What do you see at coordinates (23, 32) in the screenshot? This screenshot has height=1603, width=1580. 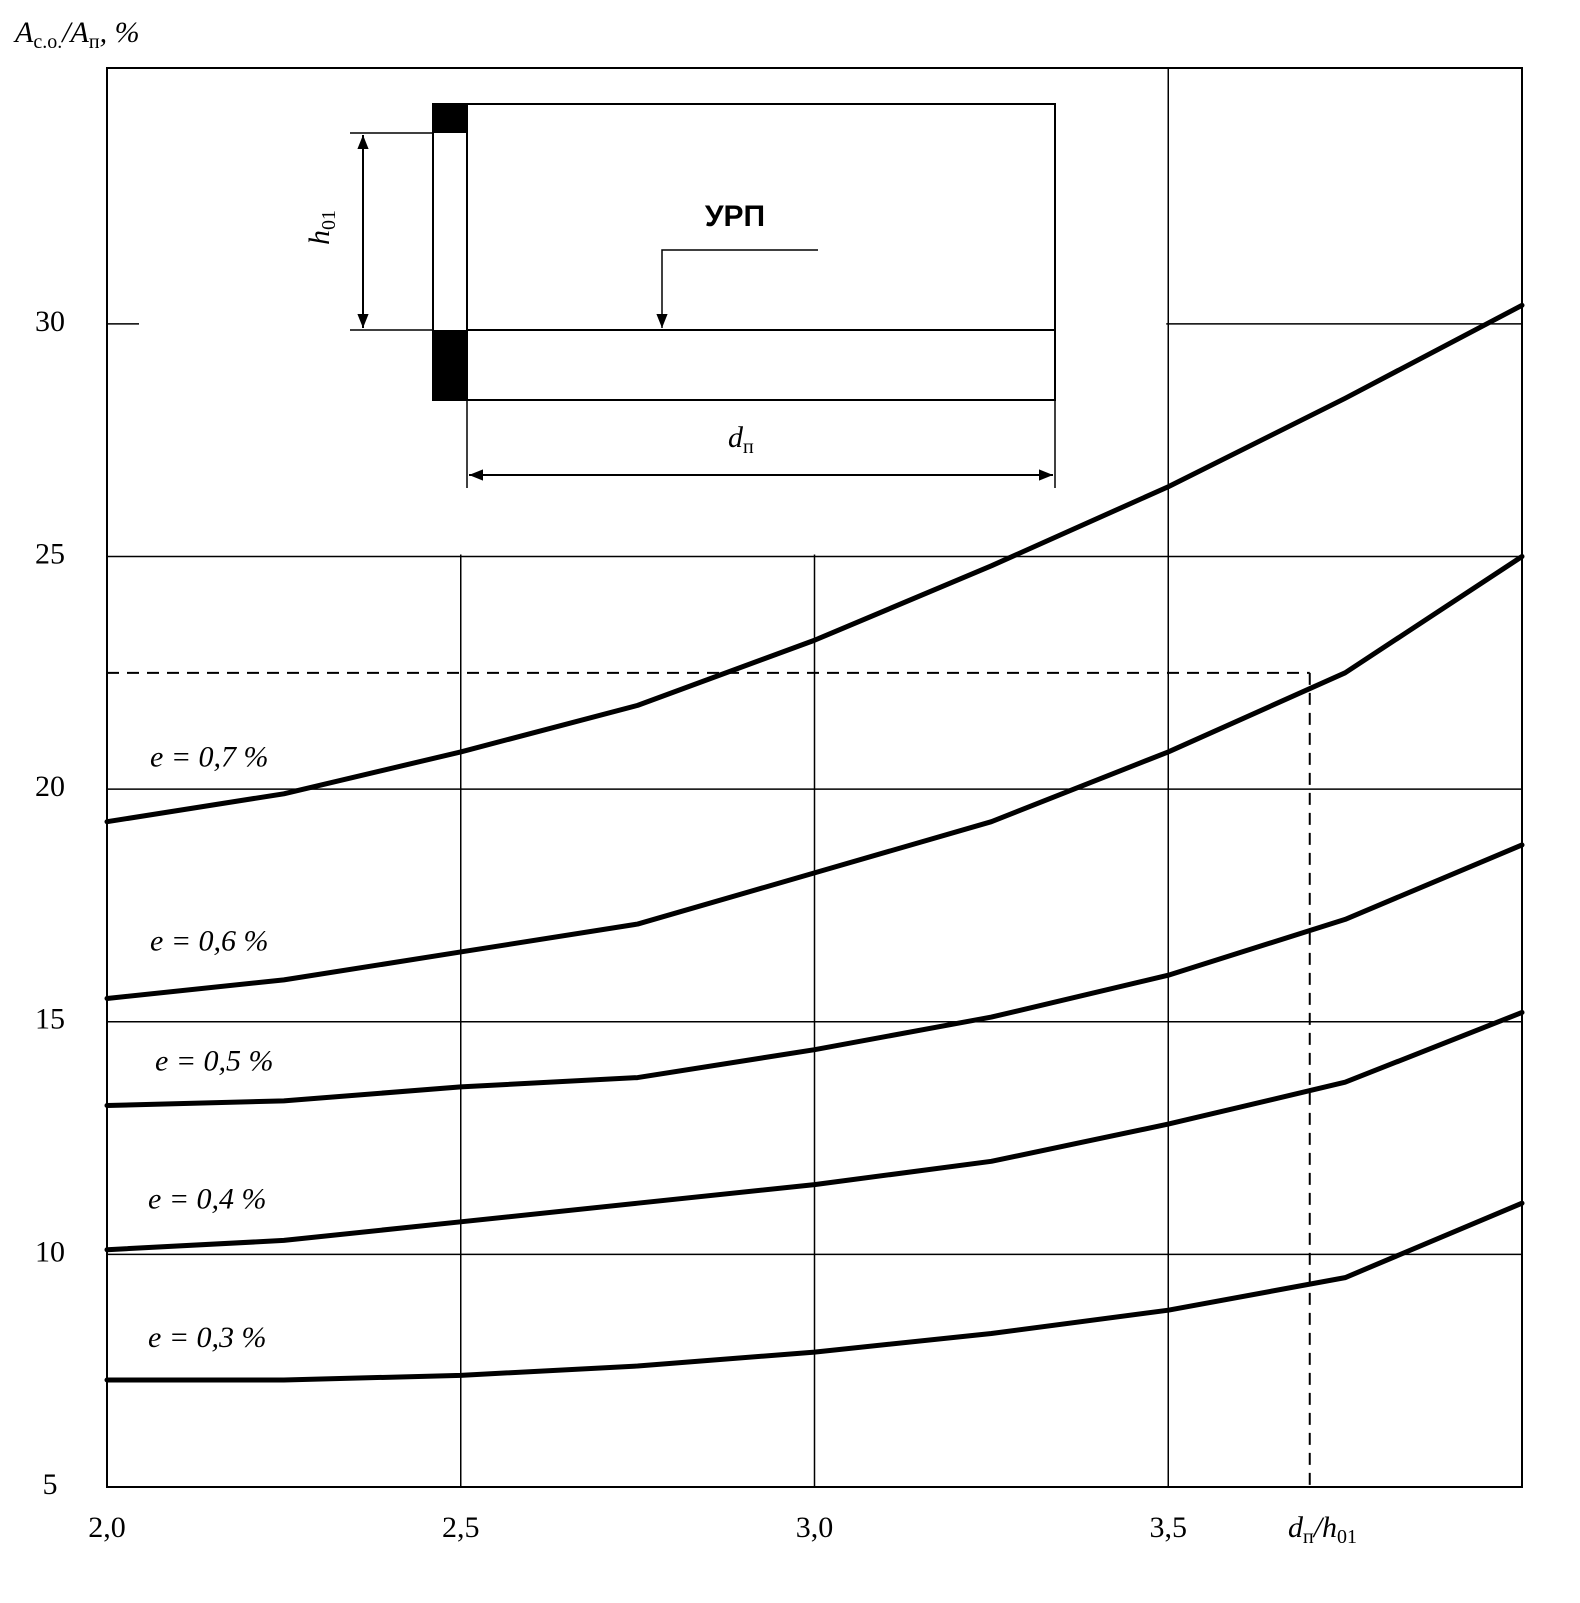 I see `label-part: A` at bounding box center [23, 32].